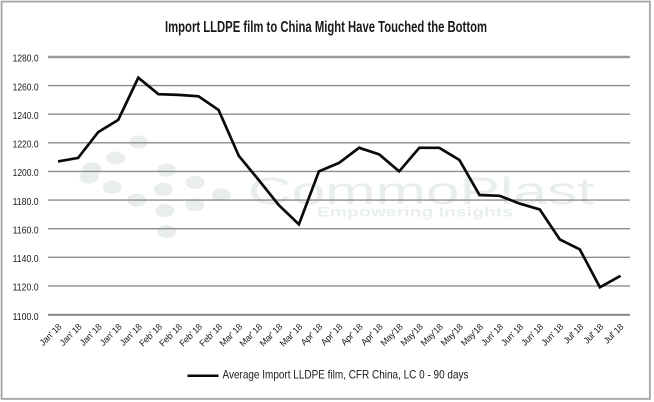  What do you see at coordinates (26, 288) in the screenshot?
I see `svg-text: 1120.0` at bounding box center [26, 288].